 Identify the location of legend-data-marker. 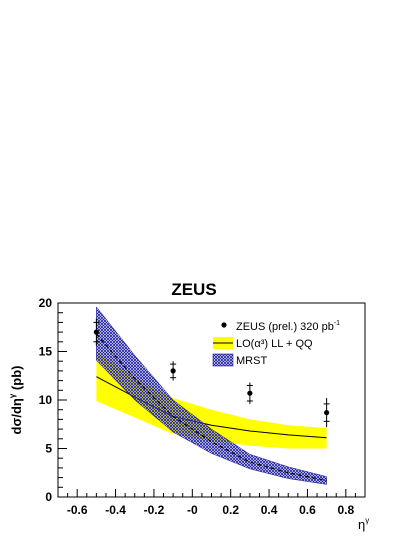
(224, 325).